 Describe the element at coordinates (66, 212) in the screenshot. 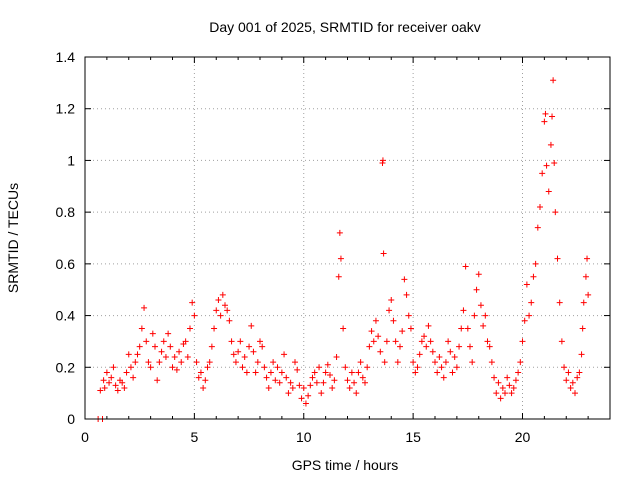

I see `y-tick-label: 0.8` at that location.